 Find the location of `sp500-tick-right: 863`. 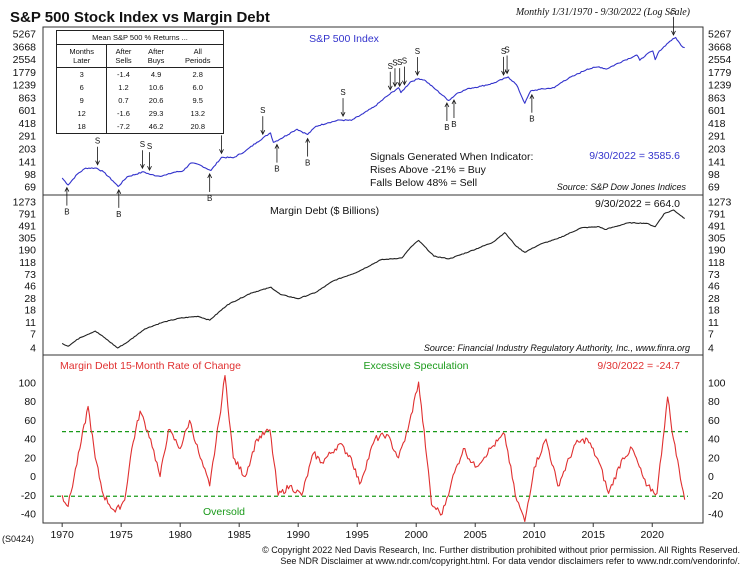

sp500-tick-right: 863 is located at coordinates (717, 98).